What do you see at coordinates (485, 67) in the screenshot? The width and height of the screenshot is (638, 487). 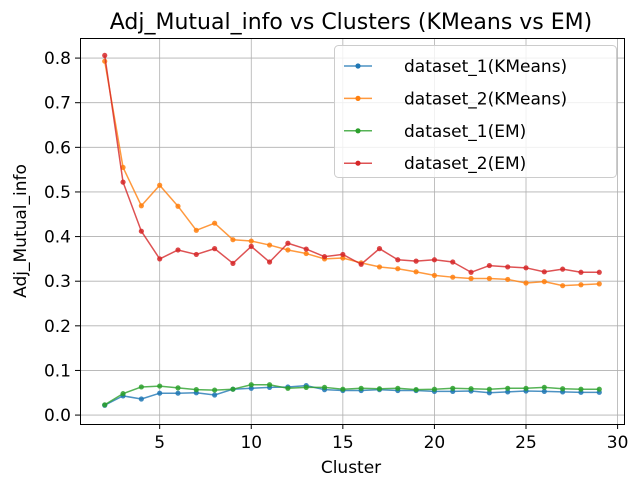 I see `legend-entry-1: dataset_1(KMeans)` at bounding box center [485, 67].